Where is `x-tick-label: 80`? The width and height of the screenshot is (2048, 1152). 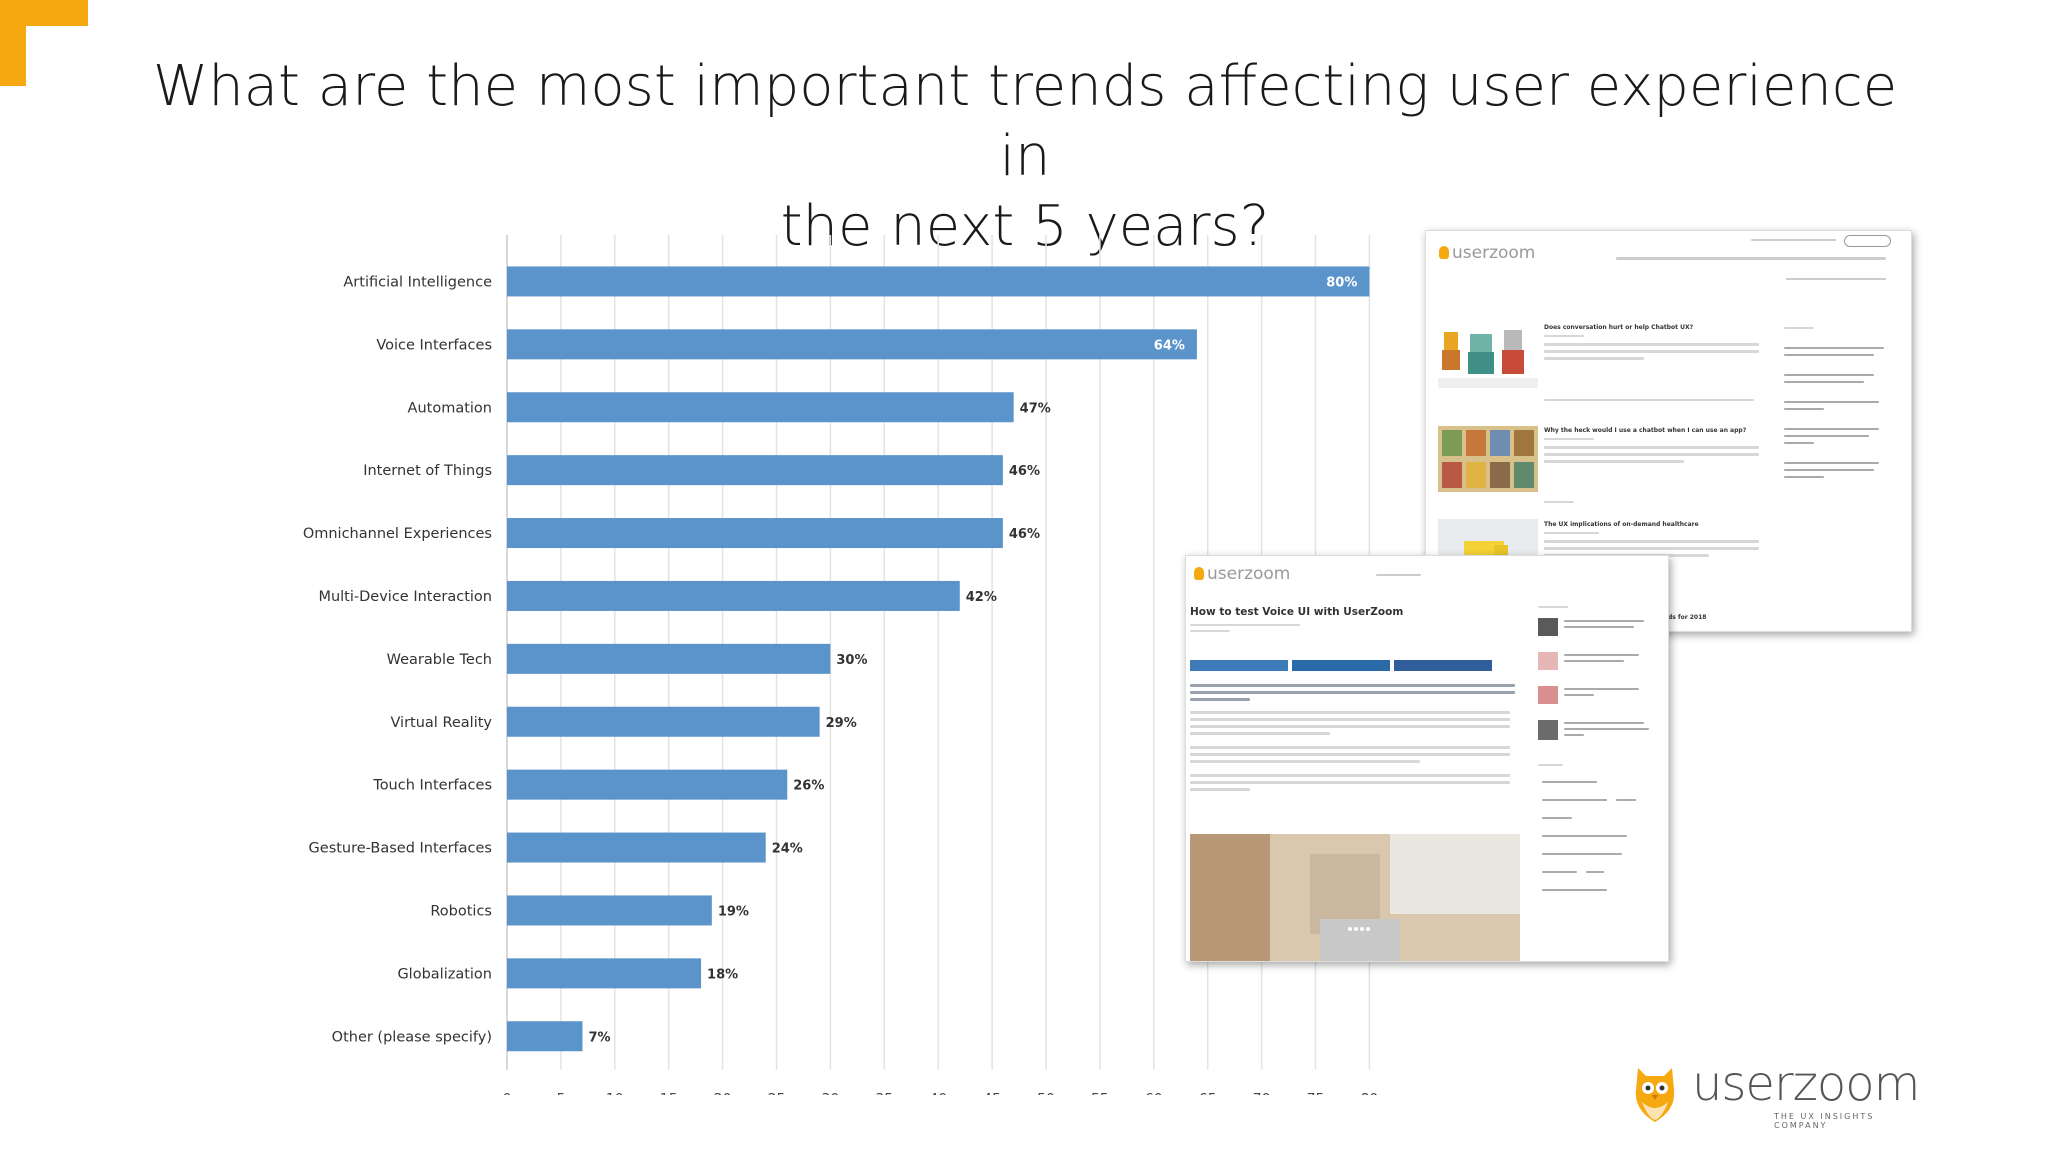 x-tick-label: 80 is located at coordinates (1369, 1093).